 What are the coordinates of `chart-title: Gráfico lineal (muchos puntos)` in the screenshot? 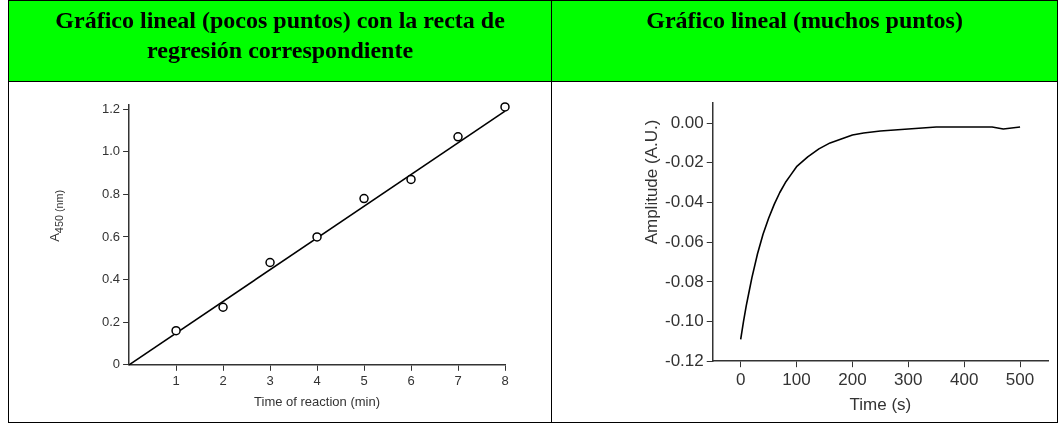 It's located at (804, 41).